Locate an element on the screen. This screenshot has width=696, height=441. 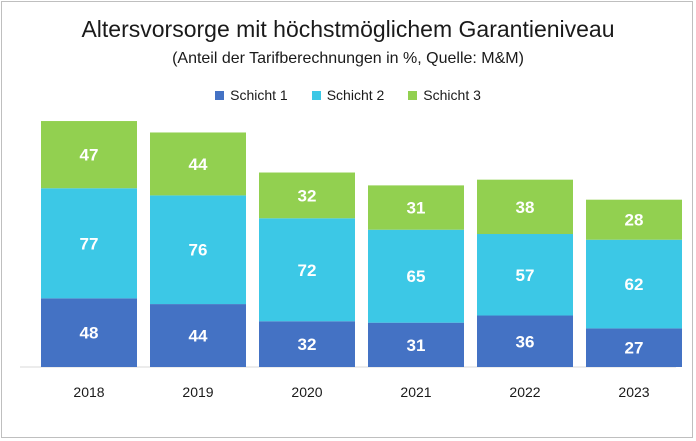
data-label-2018-schicht-3: 47 is located at coordinates (89, 155).